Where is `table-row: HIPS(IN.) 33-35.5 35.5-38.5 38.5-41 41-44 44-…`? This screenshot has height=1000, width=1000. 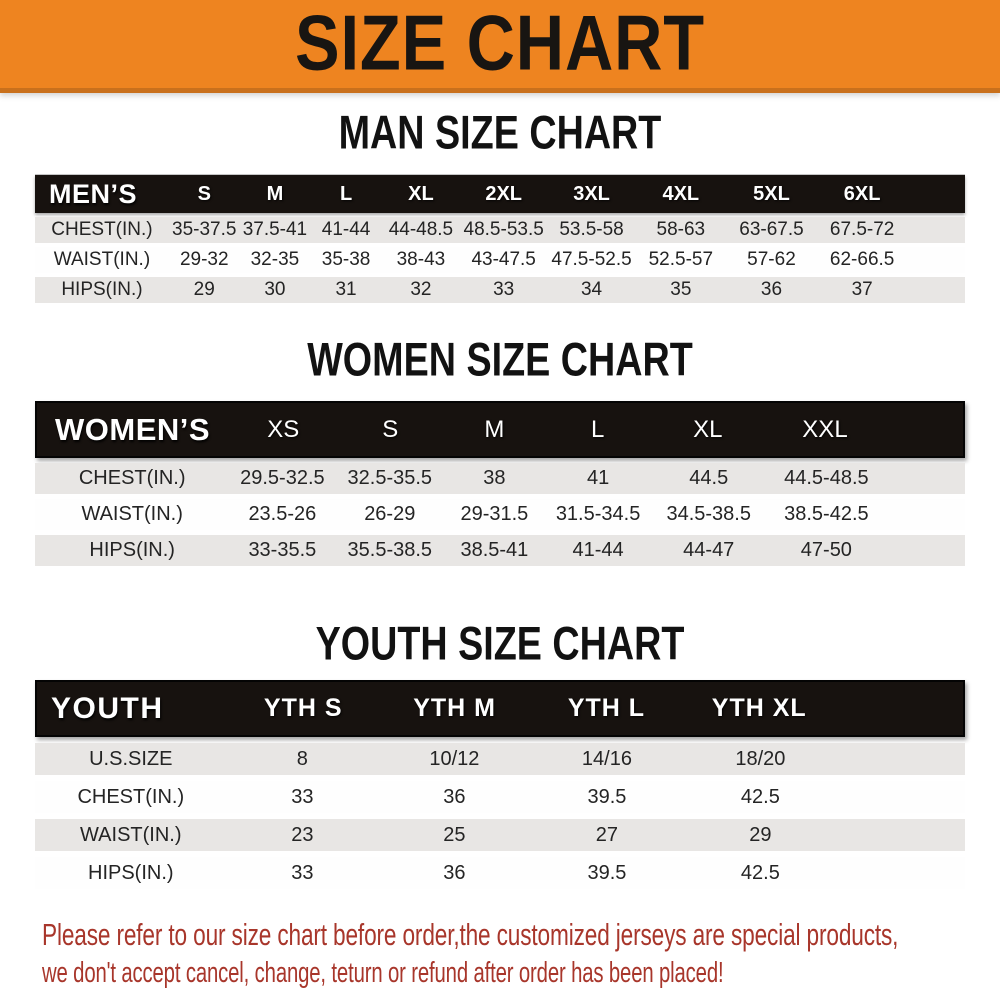 table-row: HIPS(IN.) 33-35.5 35.5-38.5 38.5-41 41-44 44-… is located at coordinates (500, 550).